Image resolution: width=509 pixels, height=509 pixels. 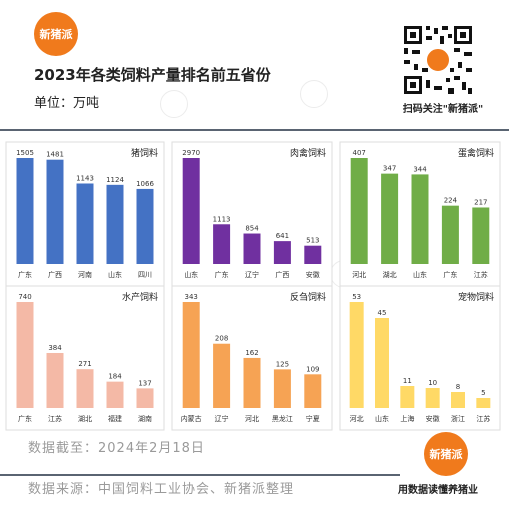 I want to click on data-label: 740, so click(x=24, y=297).